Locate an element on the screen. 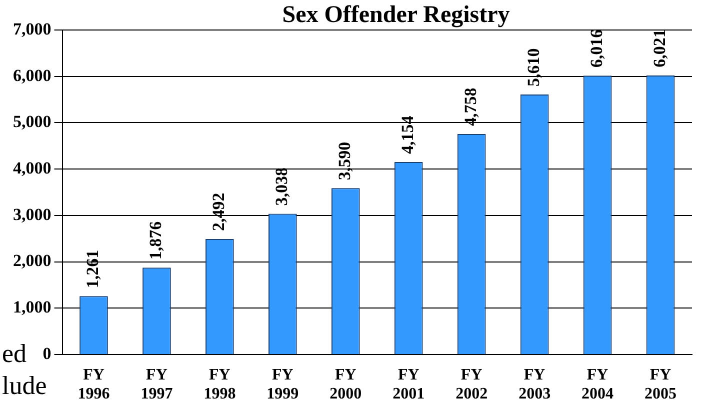 This screenshot has width=712, height=407. x-tick-label: FY 1998 is located at coordinates (220, 384).